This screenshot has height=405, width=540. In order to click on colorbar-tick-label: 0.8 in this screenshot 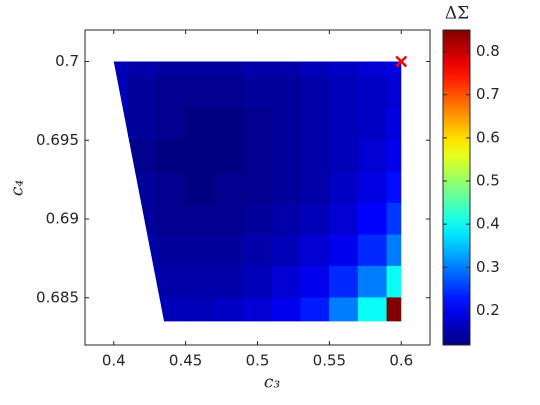, I will do `click(488, 51)`.